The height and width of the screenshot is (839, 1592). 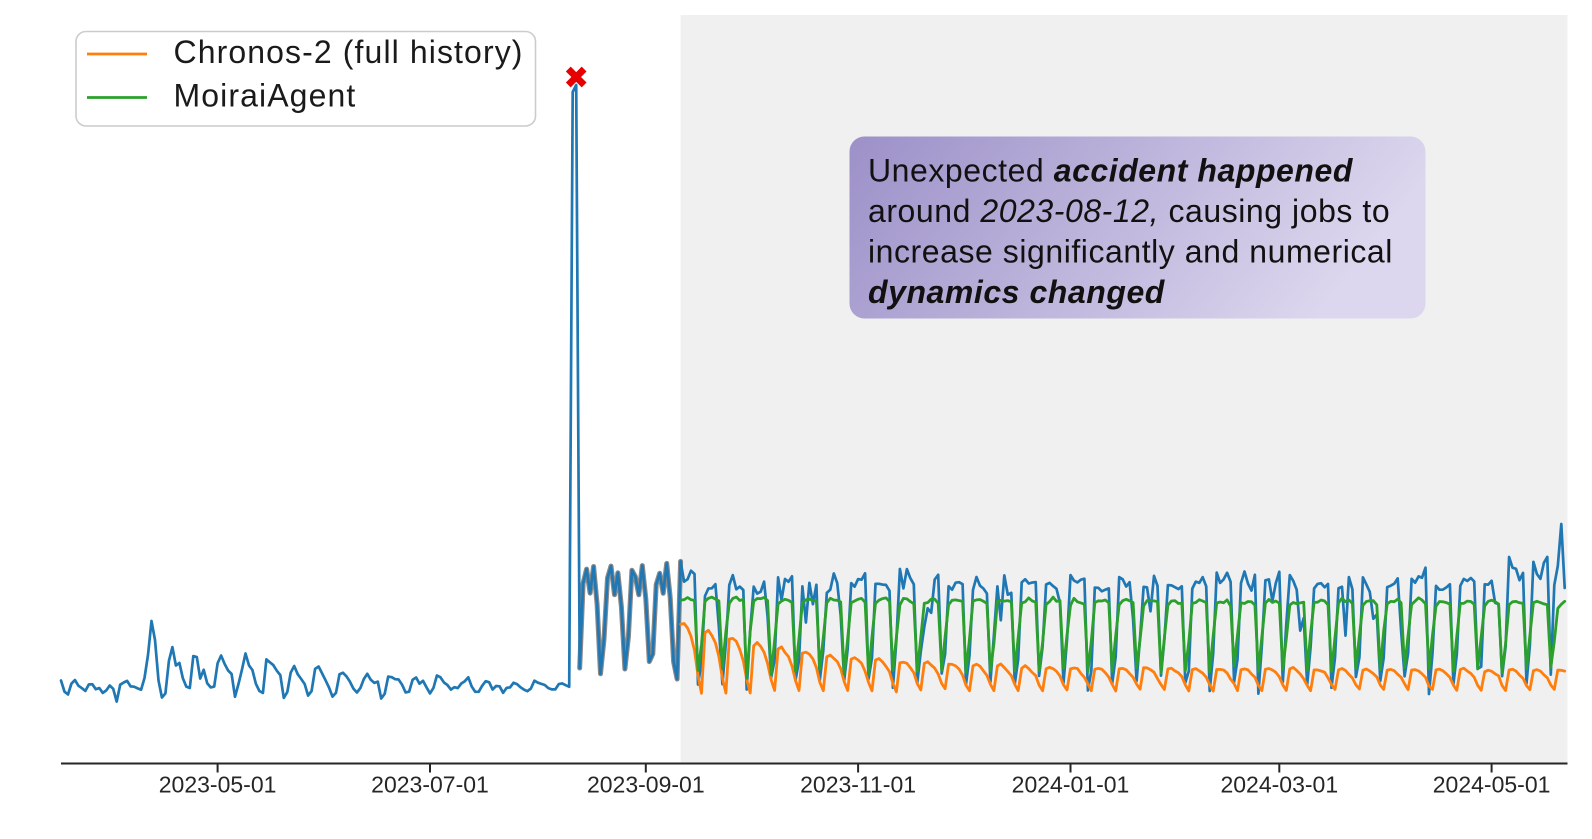 I want to click on svg-text: 2023-11-01, so click(x=858, y=785).